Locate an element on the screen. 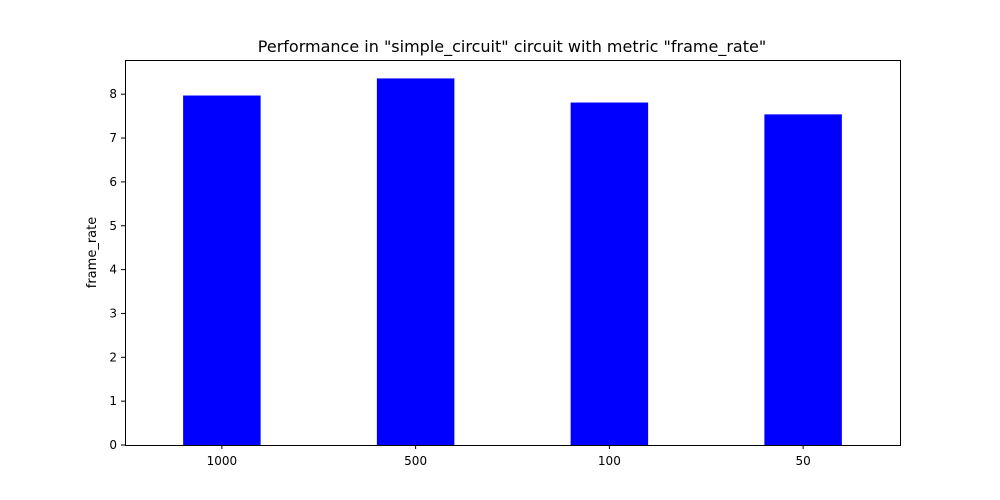  y-tick-label: 3 is located at coordinates (113, 313).